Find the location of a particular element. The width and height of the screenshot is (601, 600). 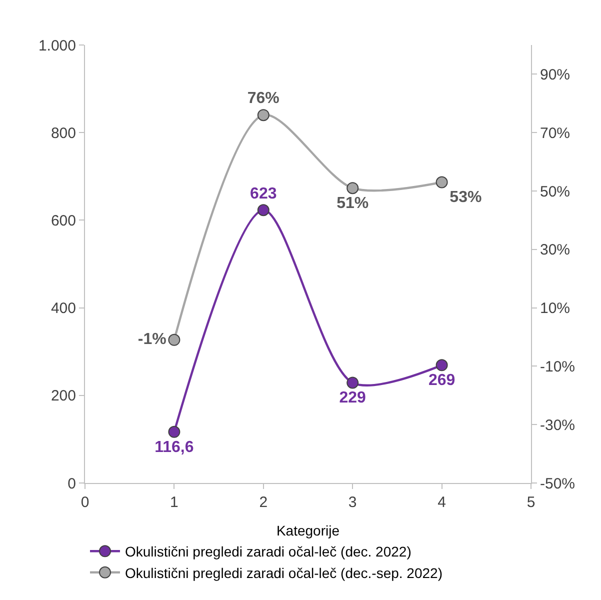

y2-tick-label: -10% is located at coordinates (558, 367).